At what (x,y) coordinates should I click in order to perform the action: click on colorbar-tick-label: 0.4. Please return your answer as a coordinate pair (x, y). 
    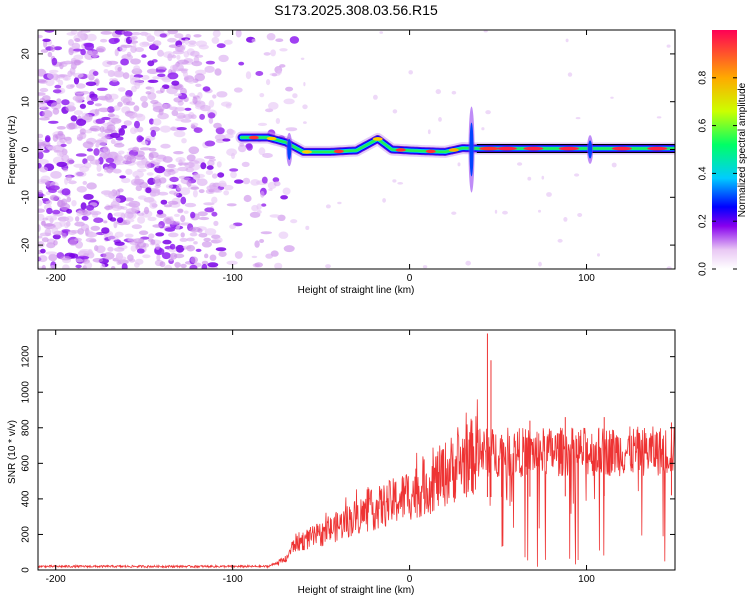
    Looking at the image, I should click on (703, 173).